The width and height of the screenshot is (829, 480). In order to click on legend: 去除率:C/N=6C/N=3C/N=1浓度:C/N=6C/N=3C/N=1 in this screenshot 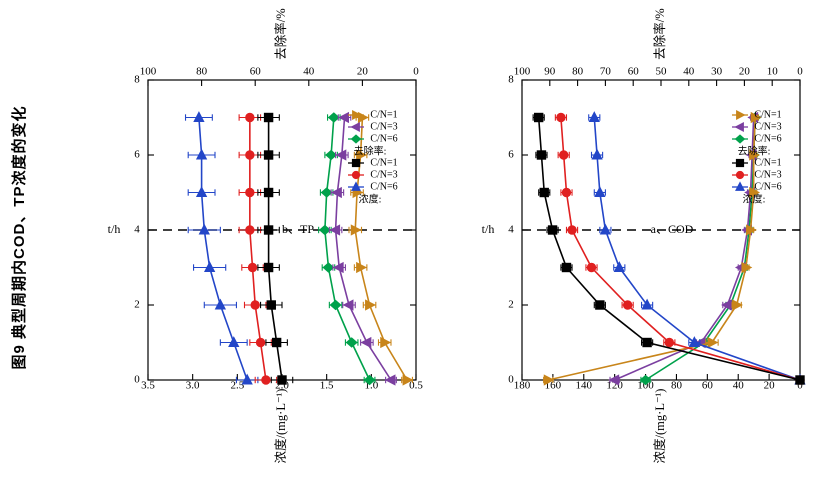, I will do `click(373, 157)`.